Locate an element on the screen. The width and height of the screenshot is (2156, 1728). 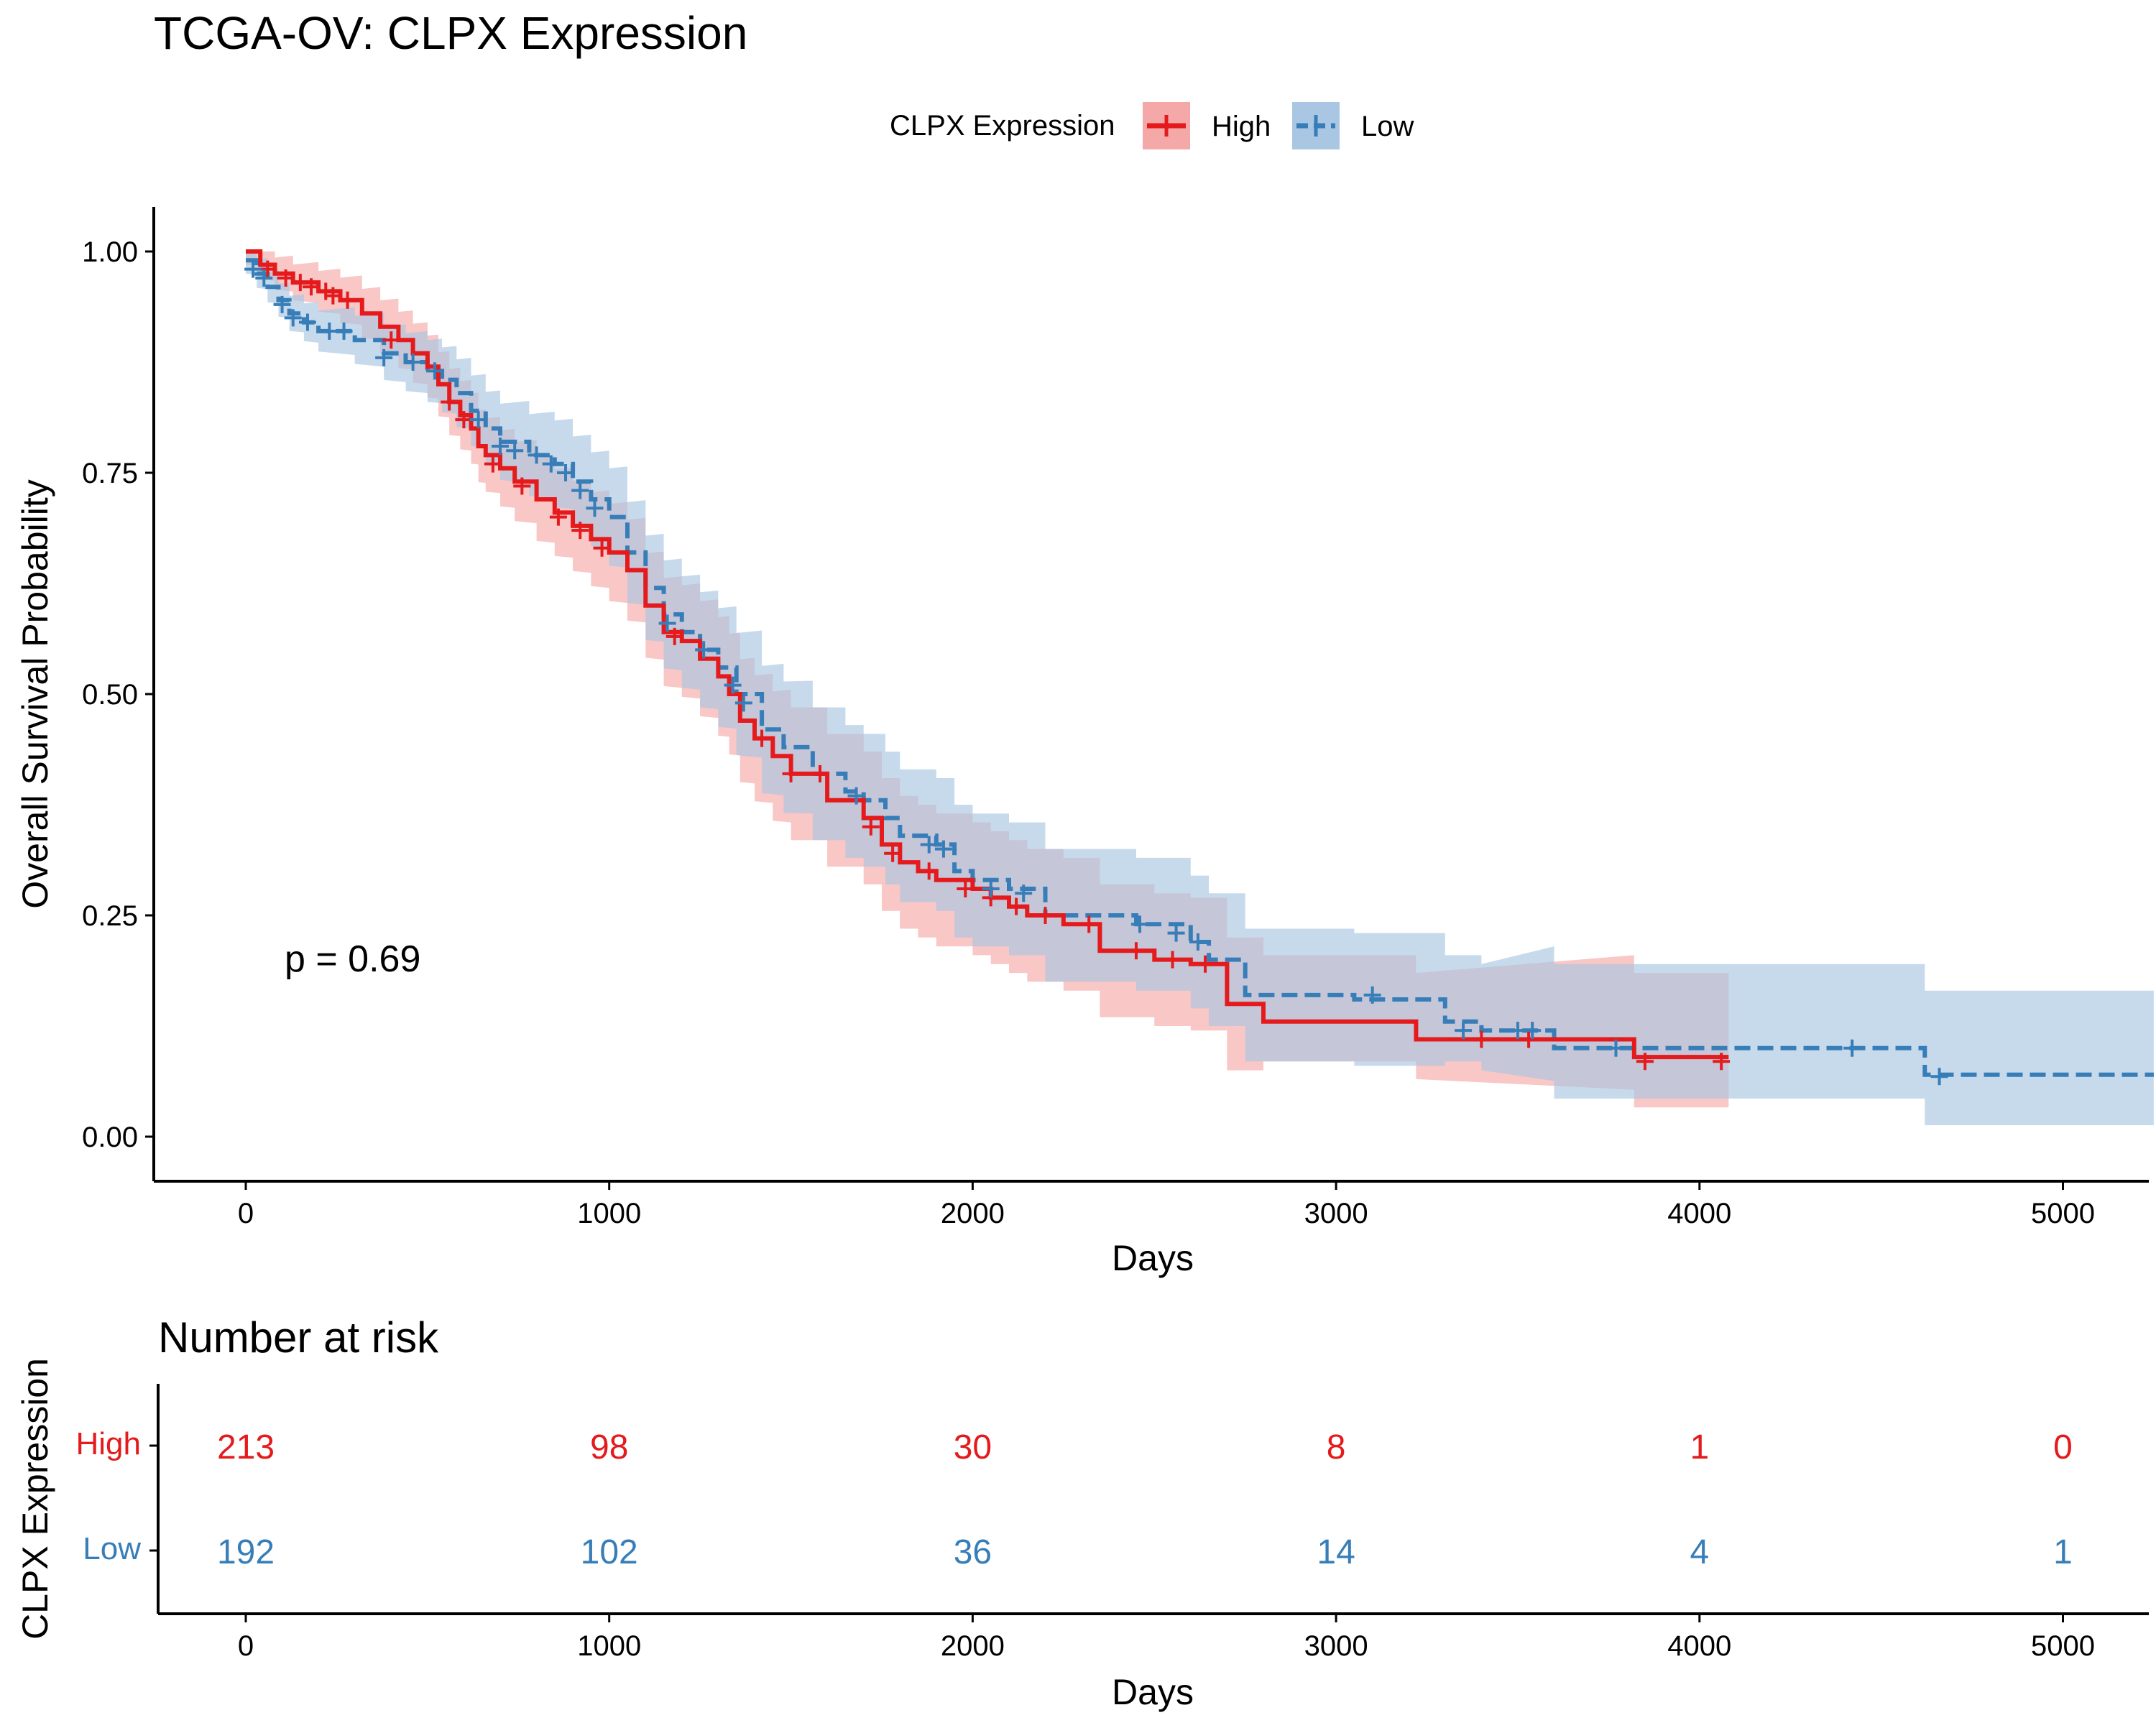
y-tick-label: 0.75 is located at coordinates (110, 473).